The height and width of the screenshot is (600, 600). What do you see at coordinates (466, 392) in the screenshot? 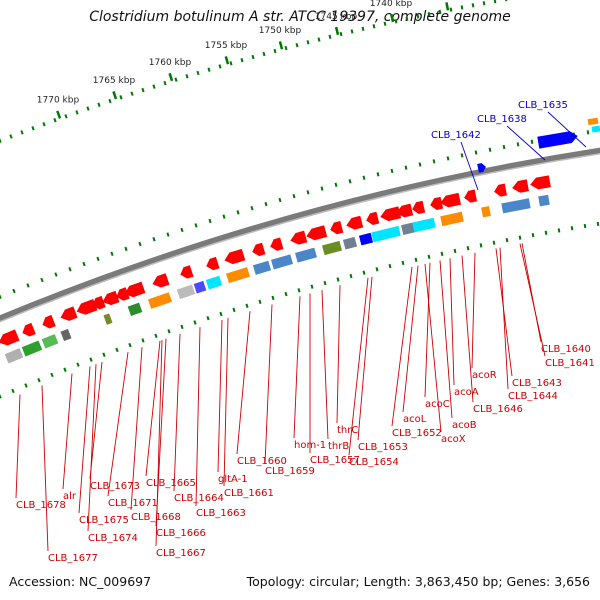
I see `gene-label: acoA` at bounding box center [466, 392].